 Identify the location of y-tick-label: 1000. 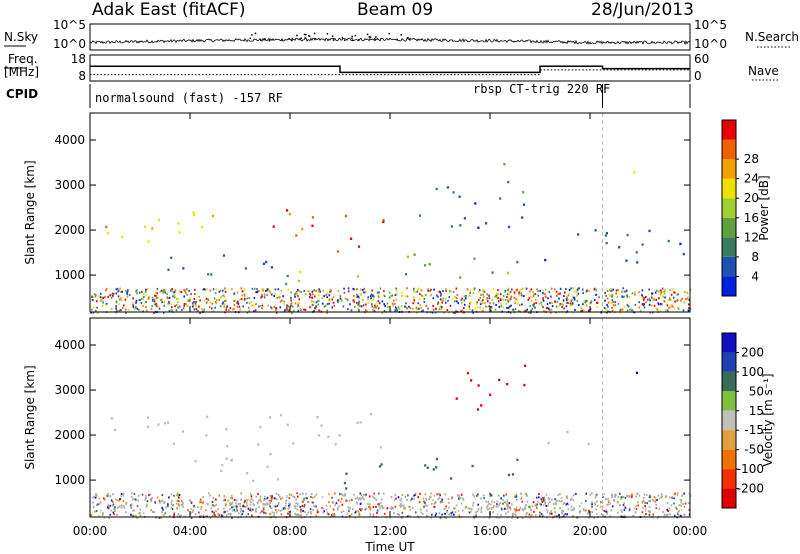
(69, 275).